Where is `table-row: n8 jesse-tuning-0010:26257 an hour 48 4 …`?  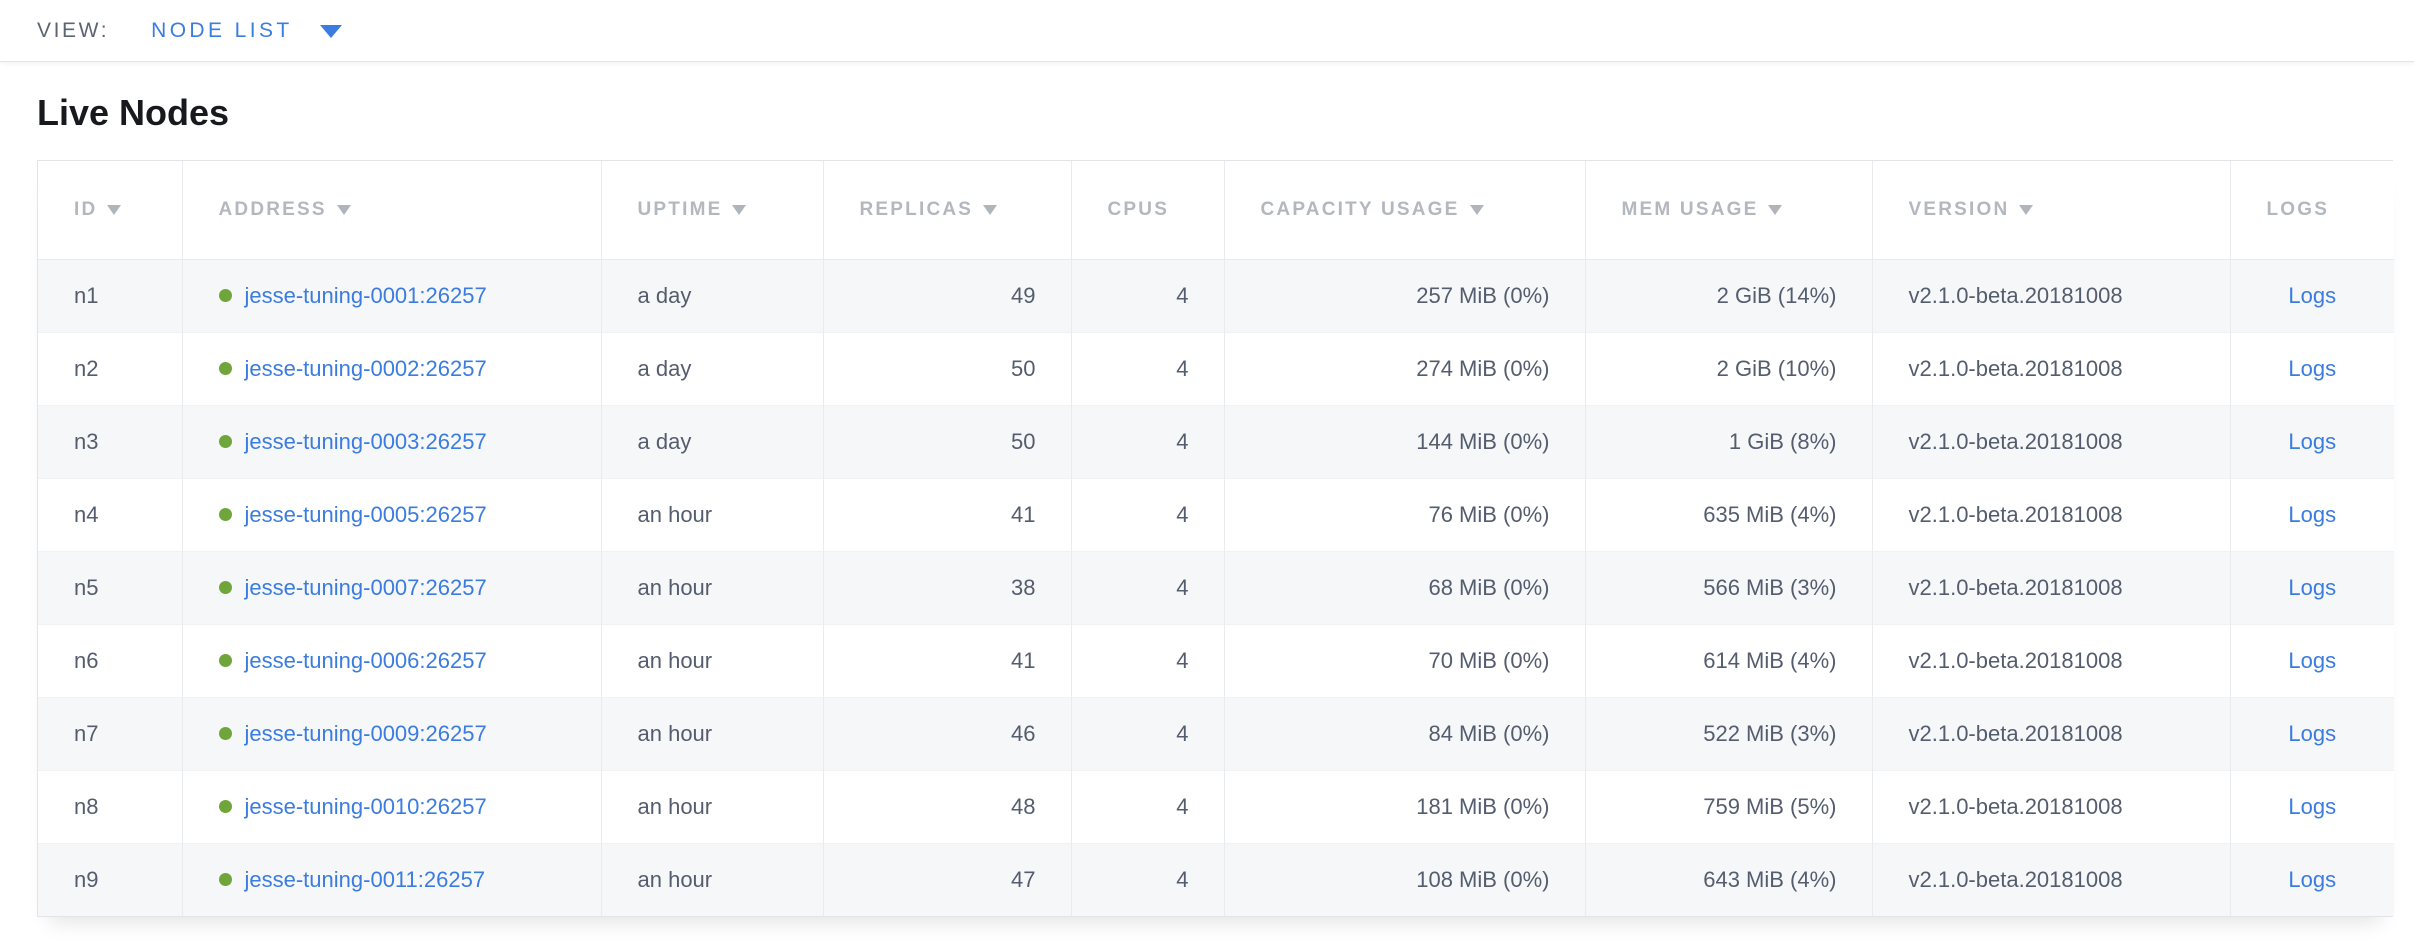 table-row: n8 jesse-tuning-0010:26257 an hour 48 4 … is located at coordinates (1216, 806).